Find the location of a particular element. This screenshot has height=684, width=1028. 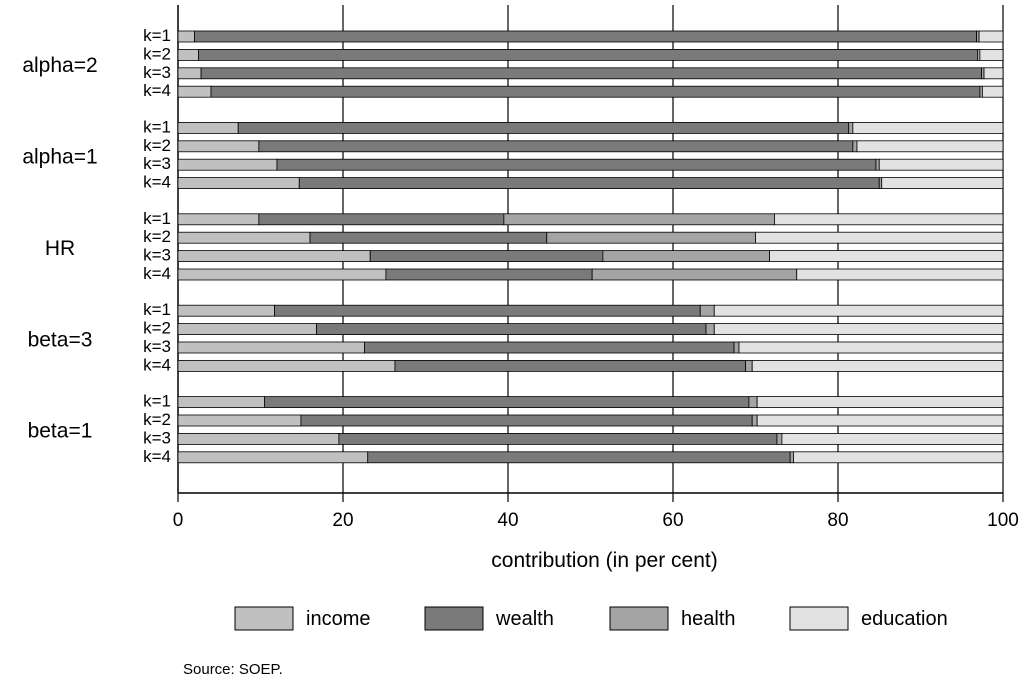

legend-swatch-wealth is located at coordinates (454, 618).